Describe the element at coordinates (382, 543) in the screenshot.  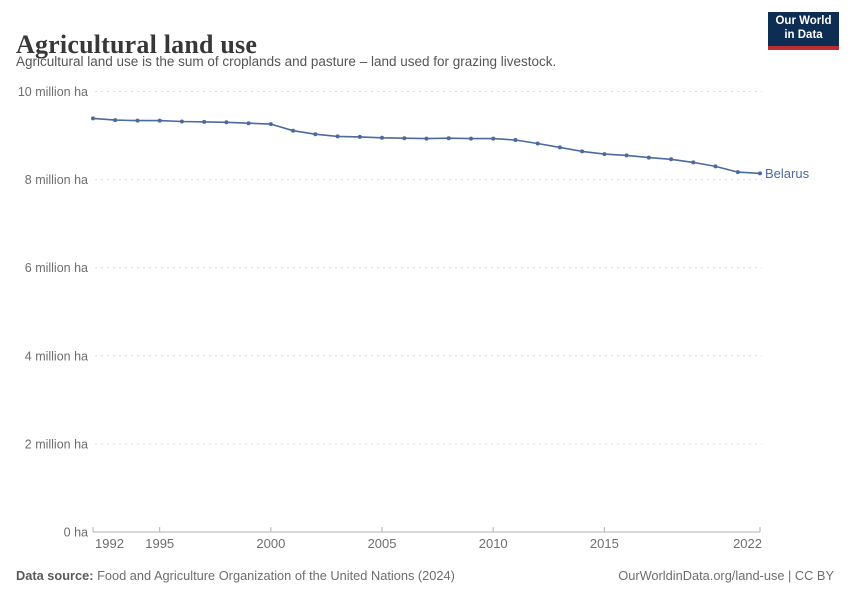
I see `x-tick-label: 2005` at that location.